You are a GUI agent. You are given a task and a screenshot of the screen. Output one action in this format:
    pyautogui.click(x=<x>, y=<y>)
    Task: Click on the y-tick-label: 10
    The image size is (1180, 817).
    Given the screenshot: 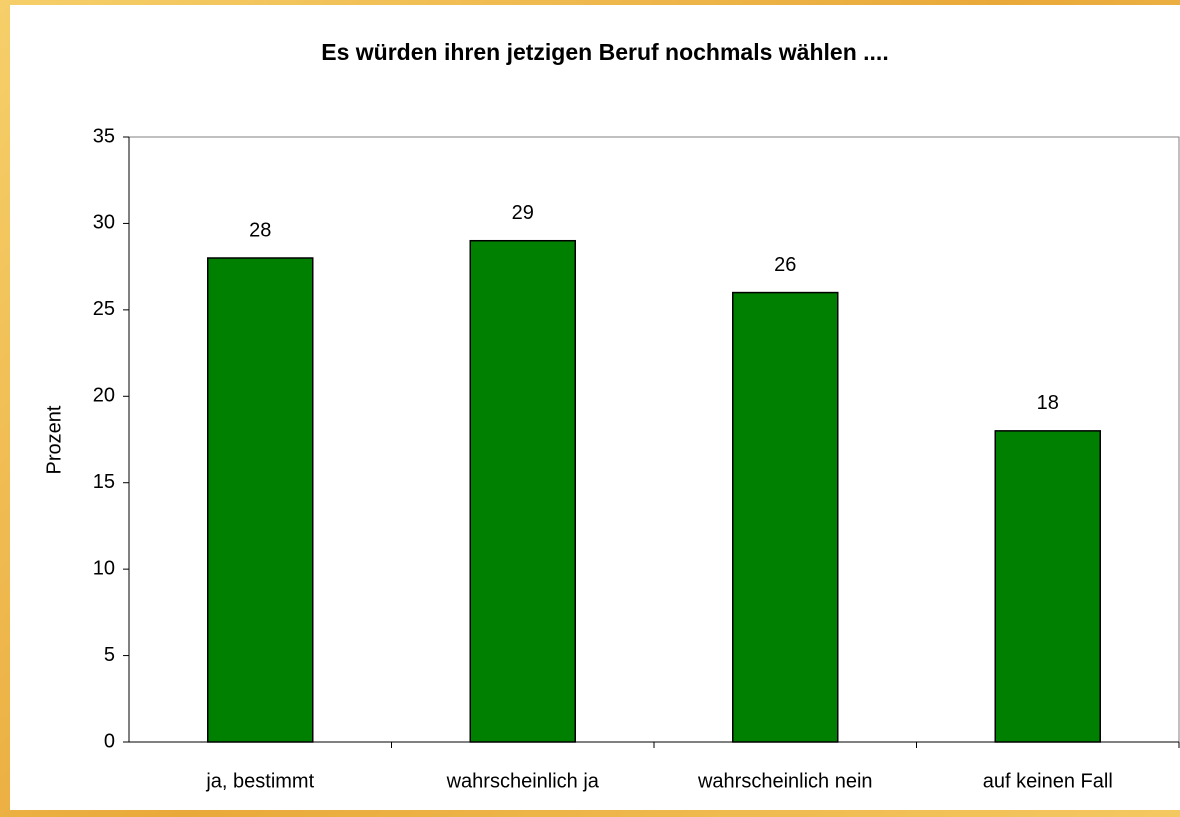 What is the action you would take?
    pyautogui.click(x=104, y=568)
    